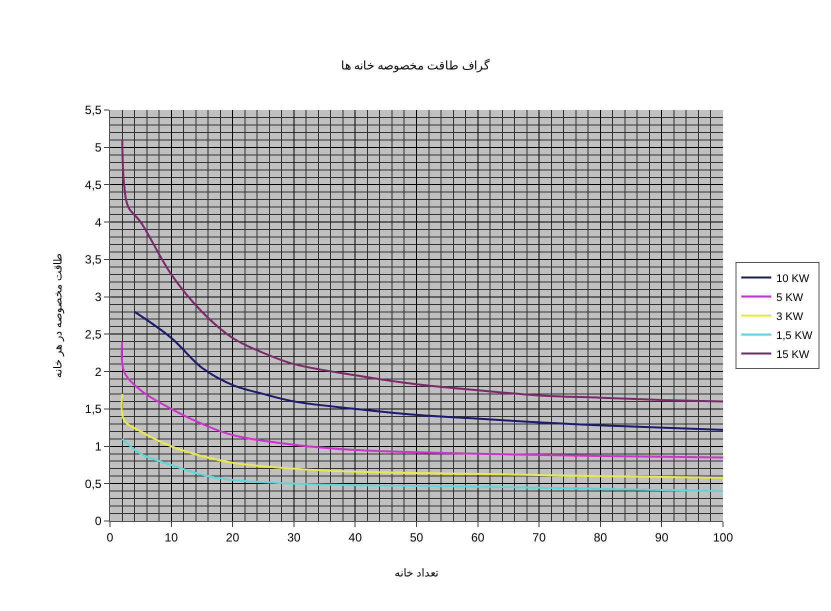  Describe the element at coordinates (98, 371) in the screenshot. I see `y-tick-label: 2` at that location.